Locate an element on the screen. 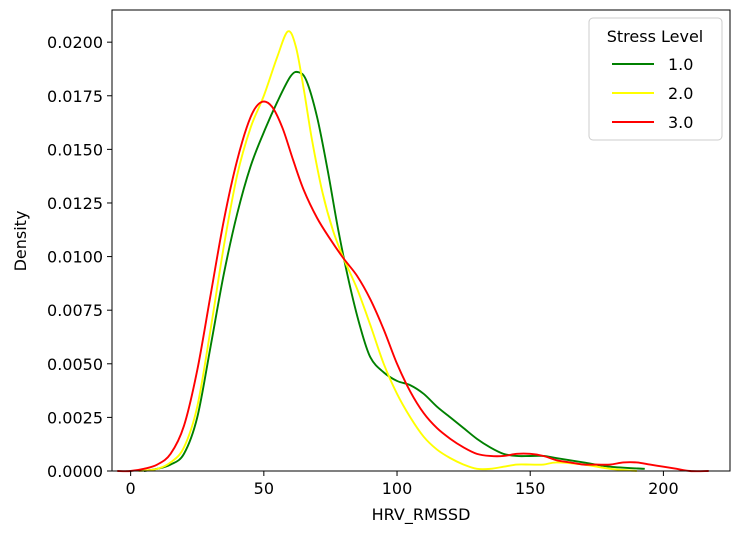 This screenshot has width=742, height=535. y-tick-label: 0.0175 is located at coordinates (75, 96).